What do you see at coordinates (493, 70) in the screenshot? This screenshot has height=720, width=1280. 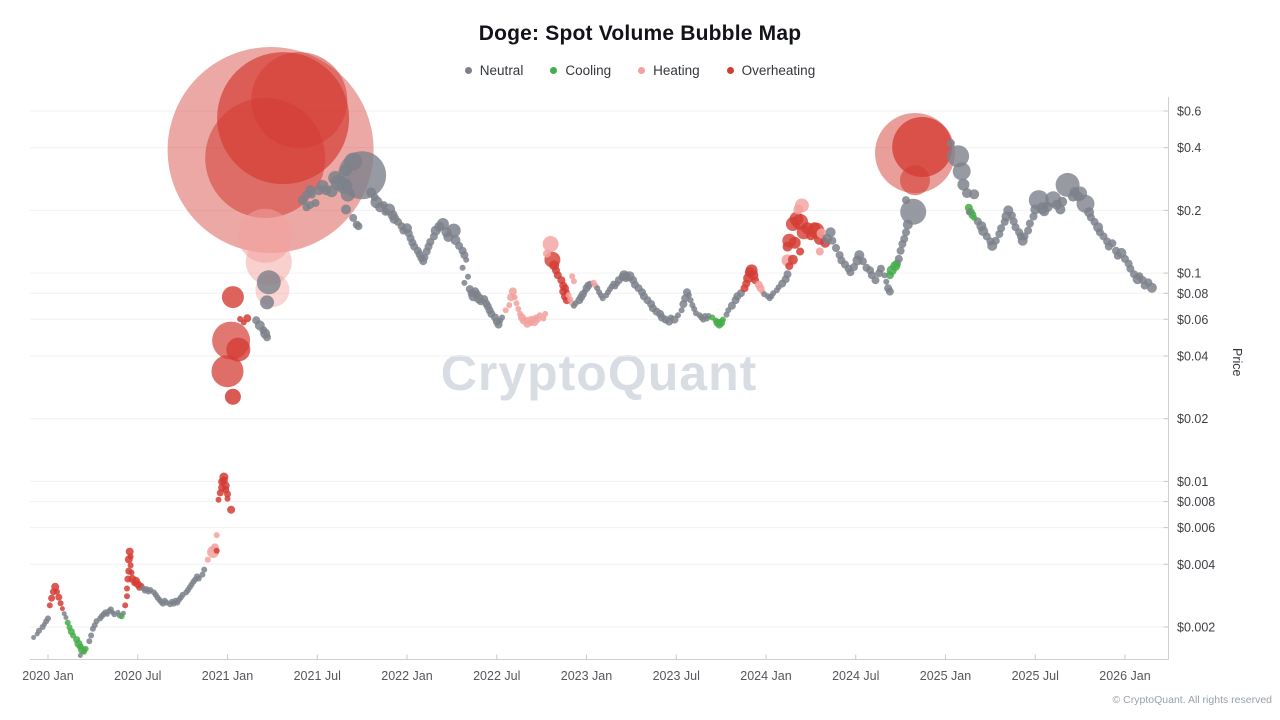 I see `legend-item-neutral: Neutral` at bounding box center [493, 70].